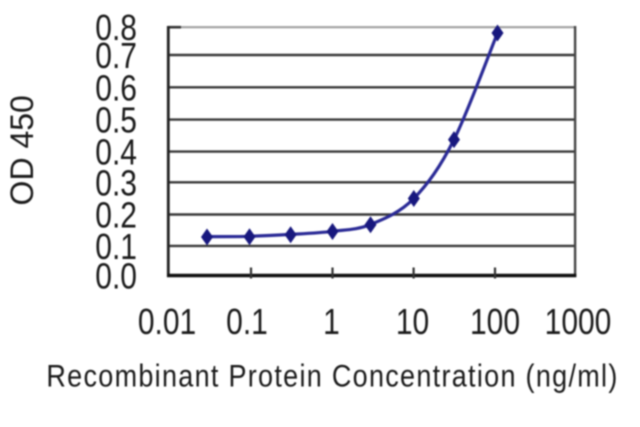 This screenshot has height=427, width=640. I want to click on svg-text: 10, so click(412, 322).